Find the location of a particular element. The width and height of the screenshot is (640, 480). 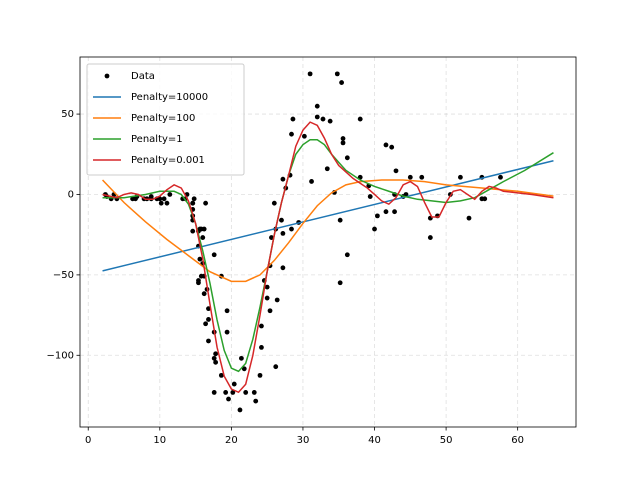

x-tick-label: 10 is located at coordinates (159, 440).